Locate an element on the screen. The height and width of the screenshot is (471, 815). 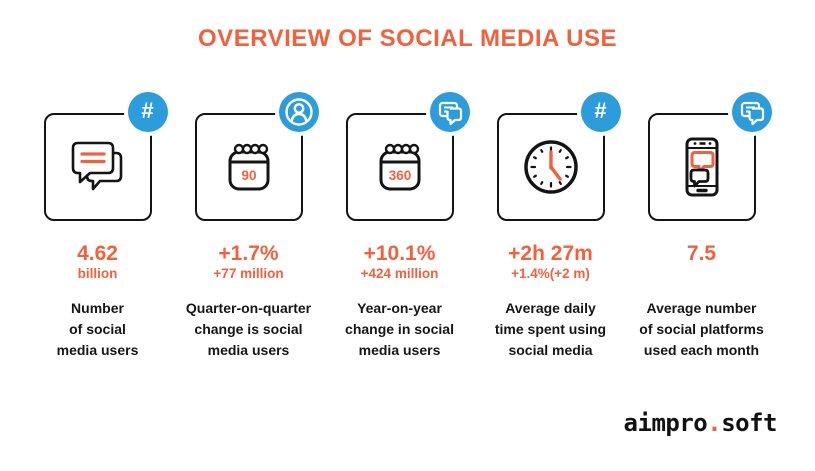
stat-value: 4.62 is located at coordinates (97, 253).